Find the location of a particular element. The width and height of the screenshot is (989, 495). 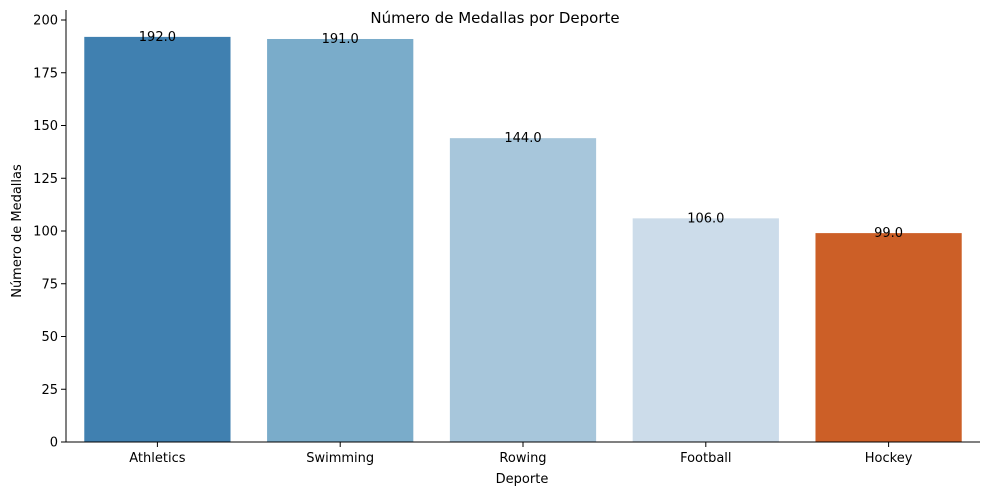

bar-value-label: 99.0 is located at coordinates (888, 233).